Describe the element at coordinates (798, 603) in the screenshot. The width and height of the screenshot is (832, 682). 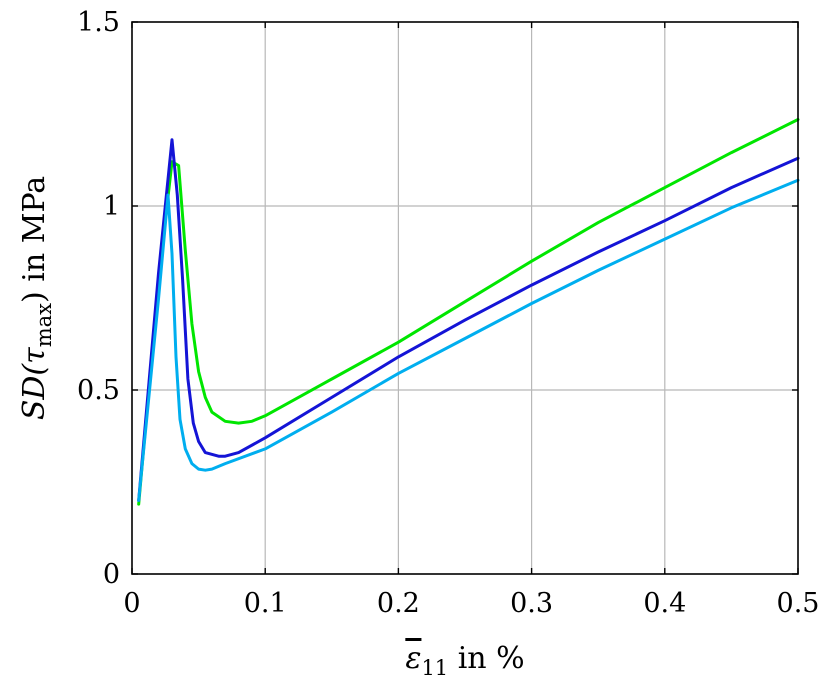
I see `x-tick-label: 0.5` at that location.